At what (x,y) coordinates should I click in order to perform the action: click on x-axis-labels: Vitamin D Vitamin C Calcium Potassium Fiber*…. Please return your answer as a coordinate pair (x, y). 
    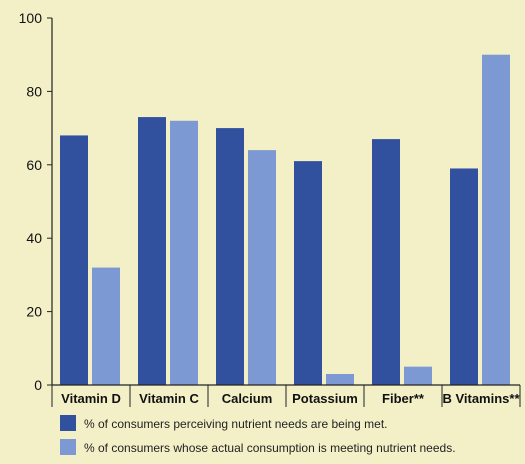
    Looking at the image, I should click on (290, 398).